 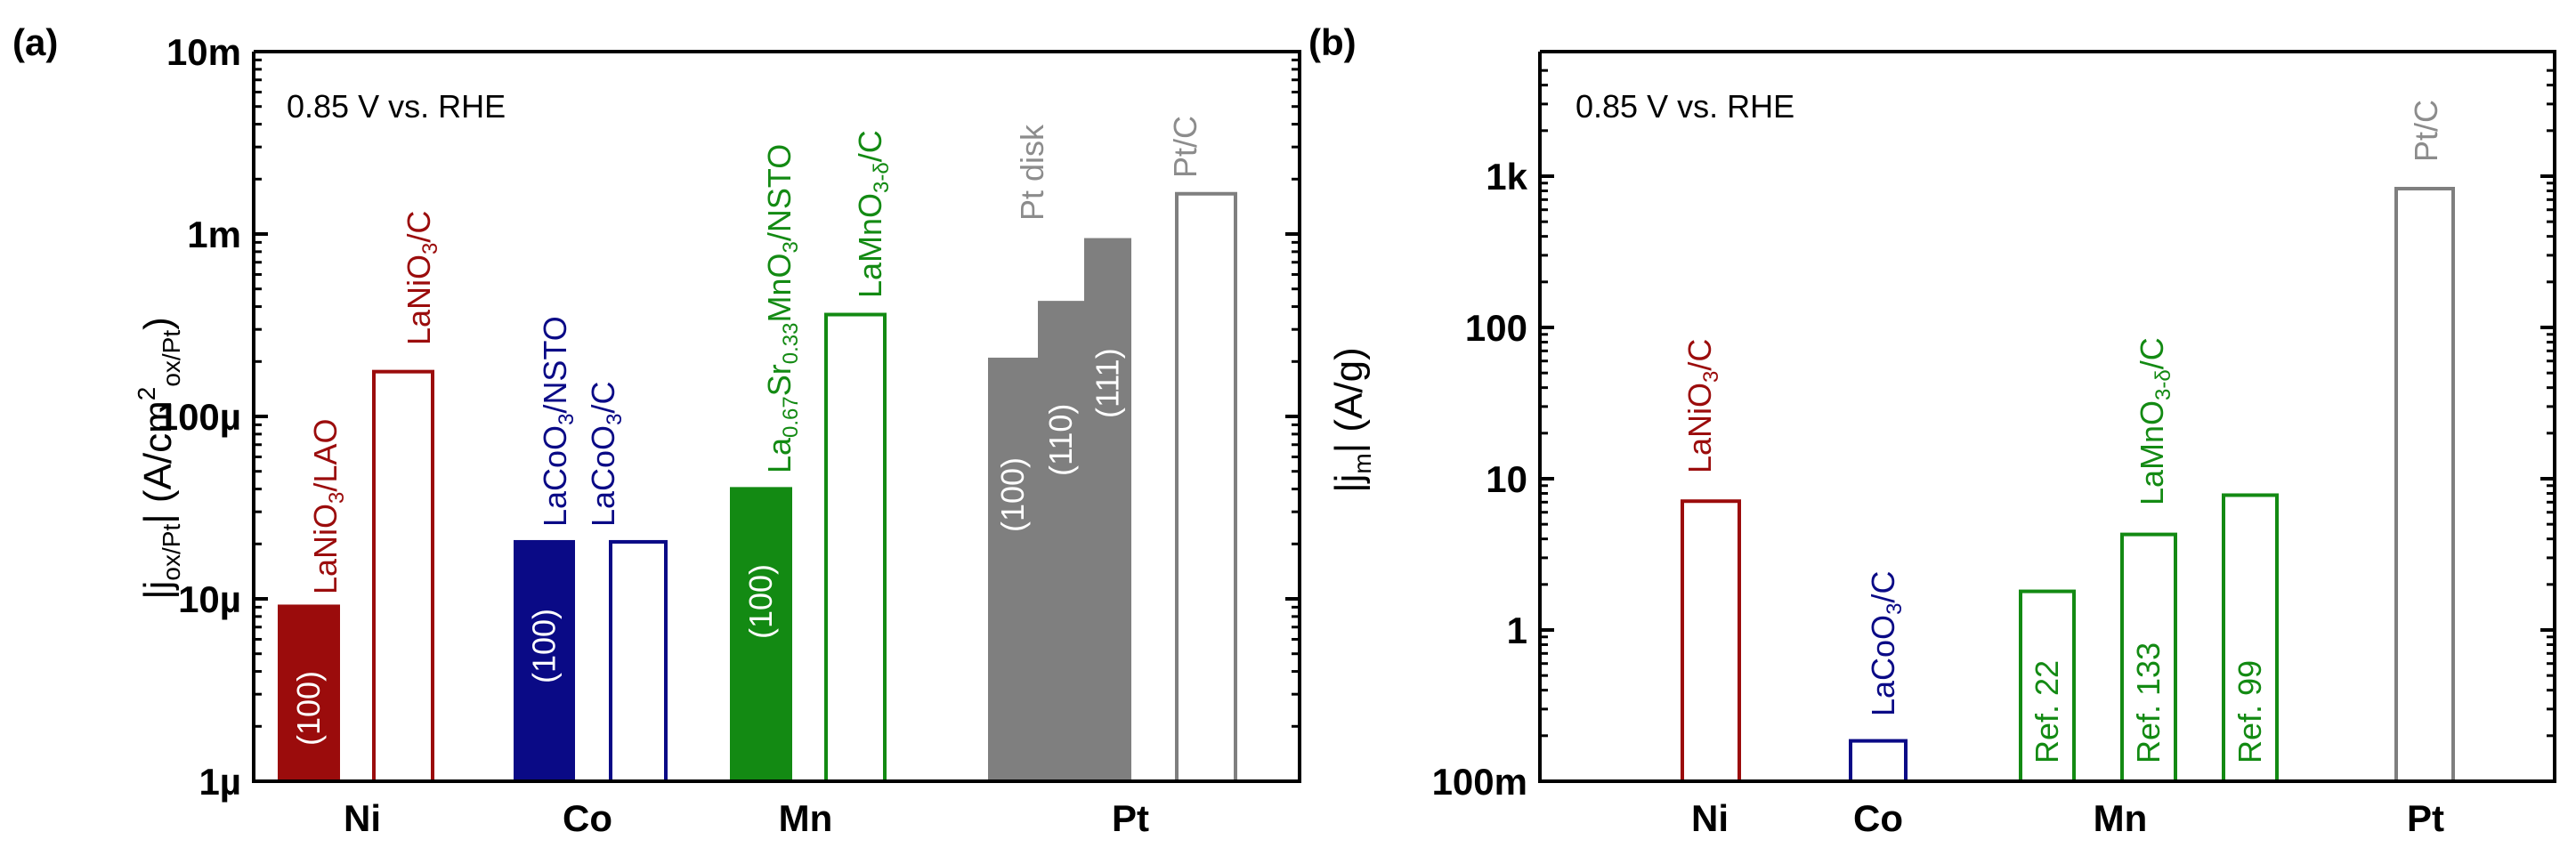 I want to click on label-lanio3-c-a: LaNiO3/C, so click(x=422, y=278).